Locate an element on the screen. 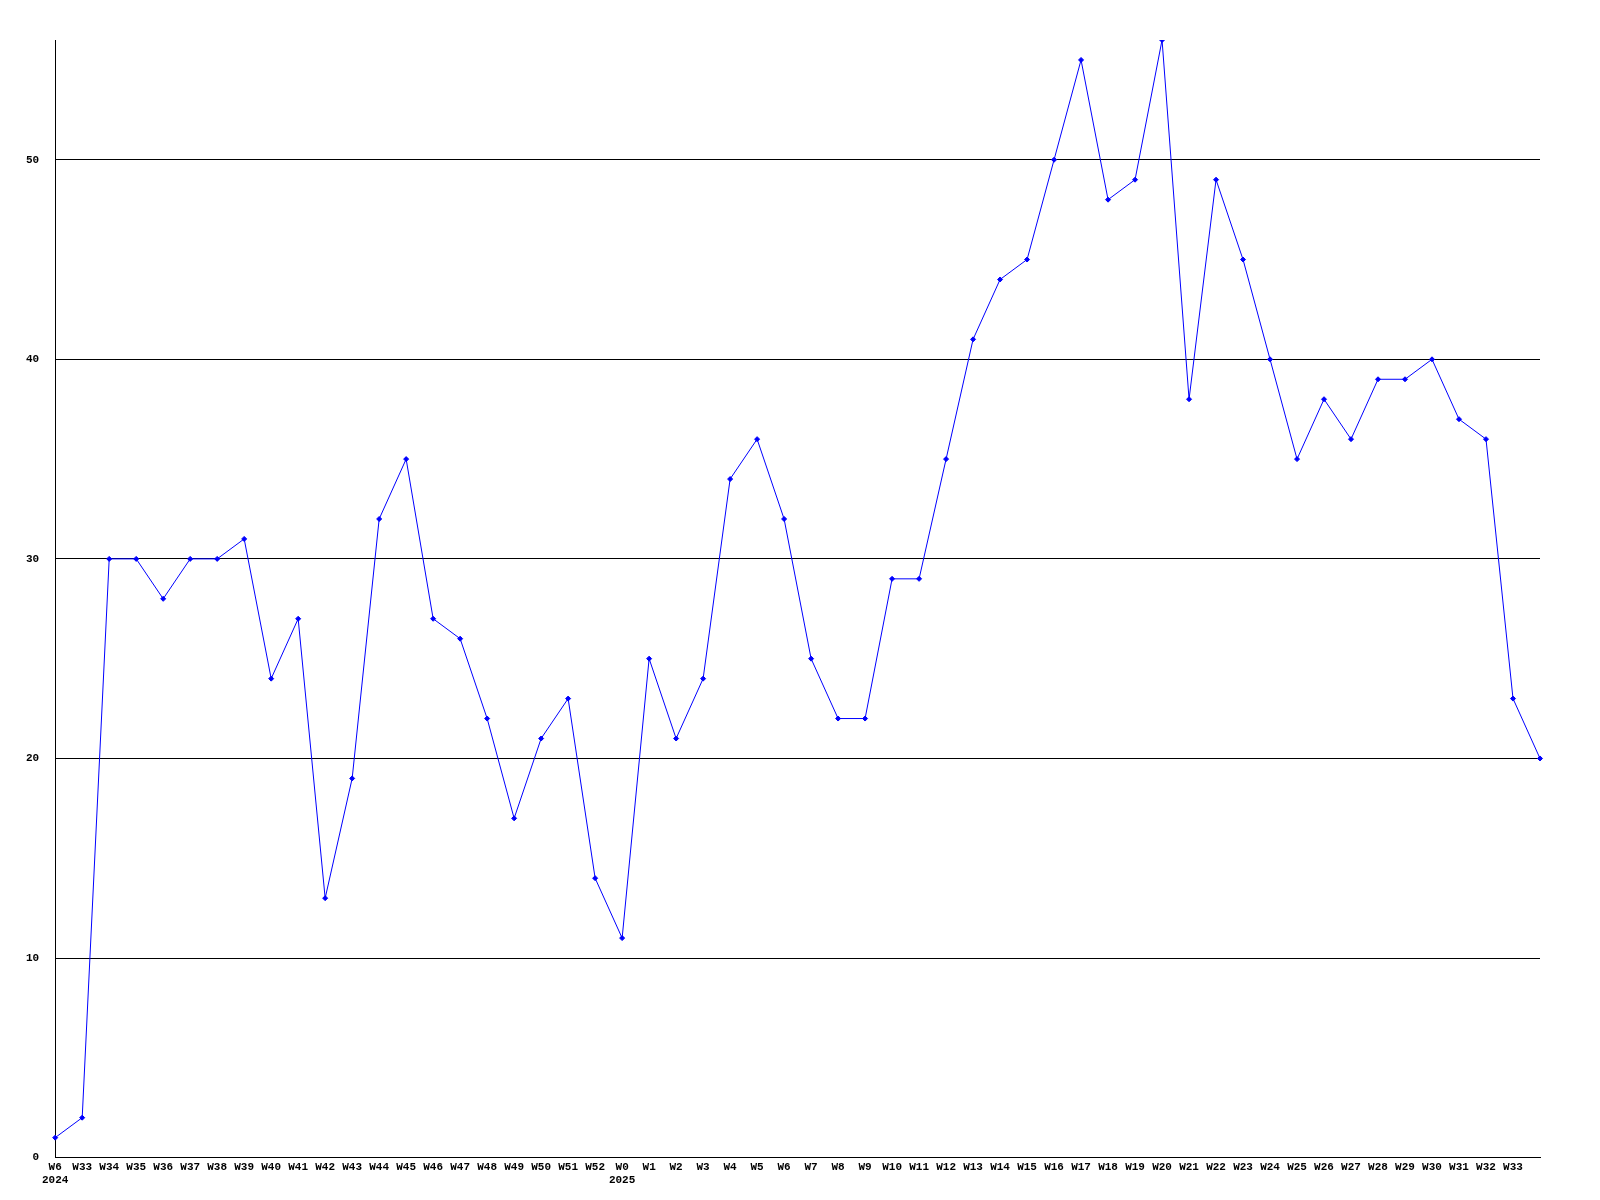  x-tick-label: W21 is located at coordinates (1189, 1166).